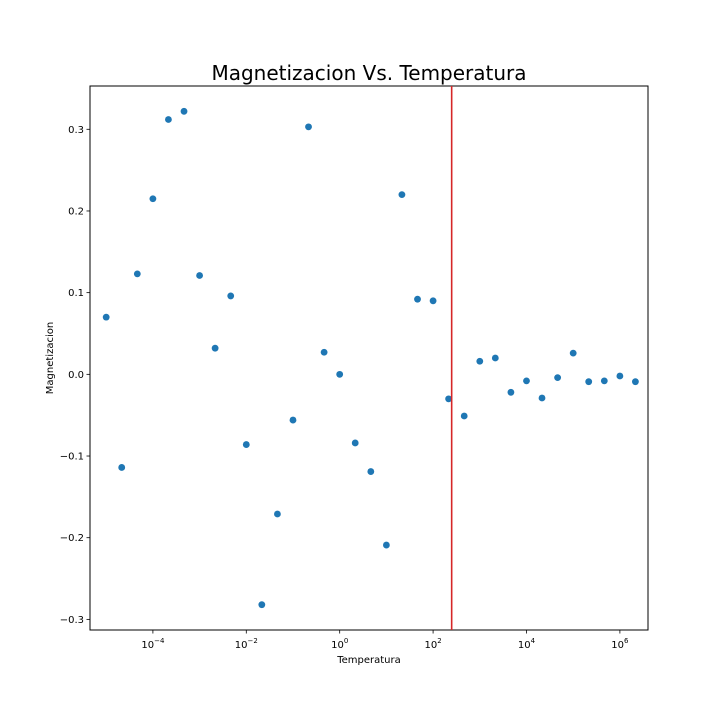  What do you see at coordinates (246, 644) in the screenshot?
I see `x-tick-label-2: 10⁻²` at bounding box center [246, 644].